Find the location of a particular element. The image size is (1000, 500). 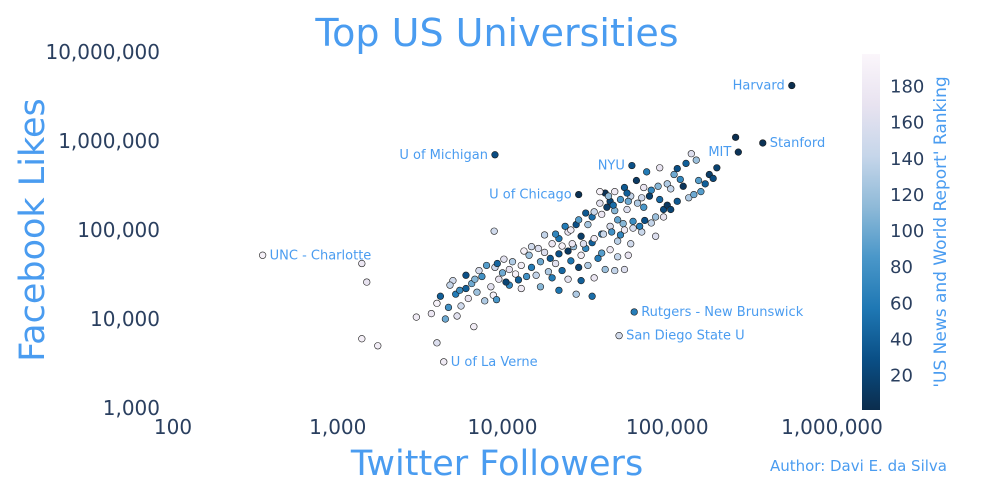

author-credit: Author: Davi E. da Silva is located at coordinates (858, 466).